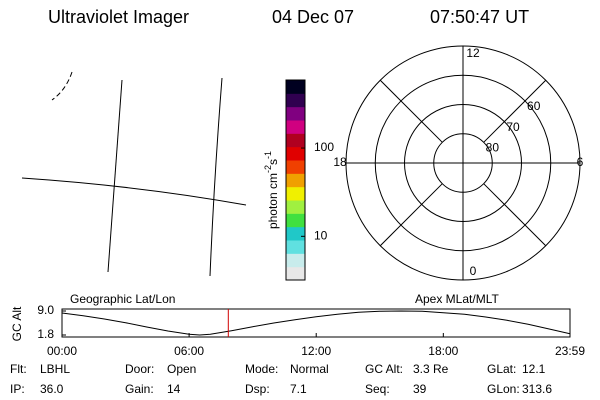 This screenshot has width=600, height=400. I want to click on colorbar-label: photon cm-2s-1, so click(271, 190).